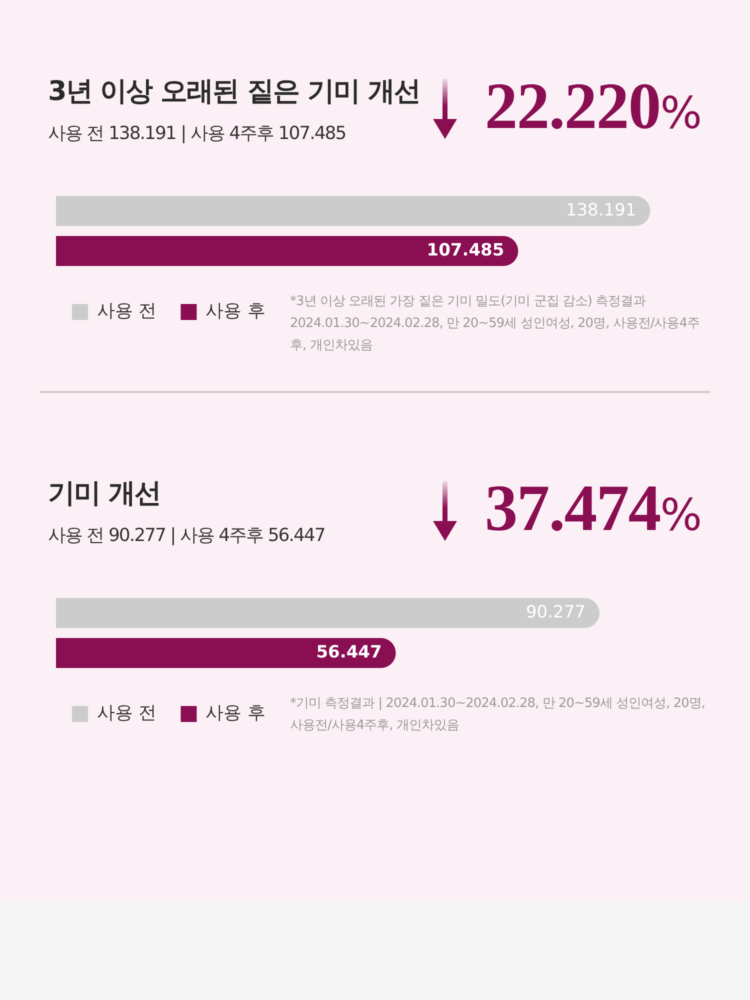 Image resolution: width=750 pixels, height=1000 pixels. What do you see at coordinates (104, 494) in the screenshot?
I see `chart-title: 기미 개선` at bounding box center [104, 494].